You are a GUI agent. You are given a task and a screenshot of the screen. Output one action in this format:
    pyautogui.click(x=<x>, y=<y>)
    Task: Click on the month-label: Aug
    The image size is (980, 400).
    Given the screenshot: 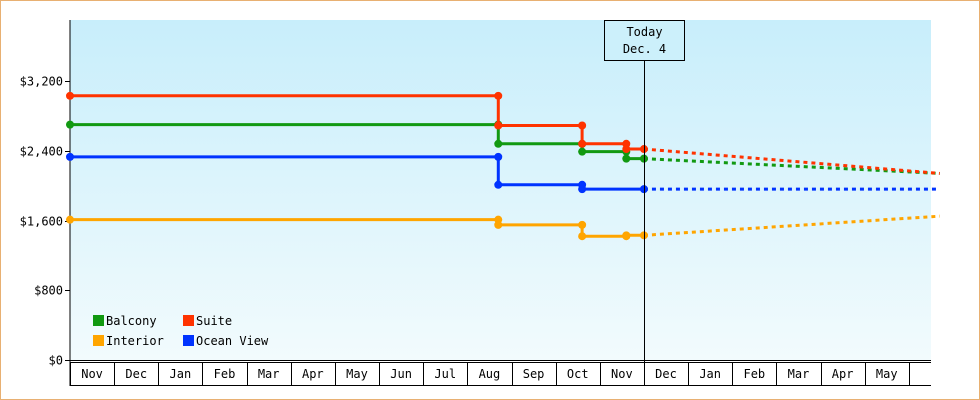 What is the action you would take?
    pyautogui.click(x=490, y=374)
    